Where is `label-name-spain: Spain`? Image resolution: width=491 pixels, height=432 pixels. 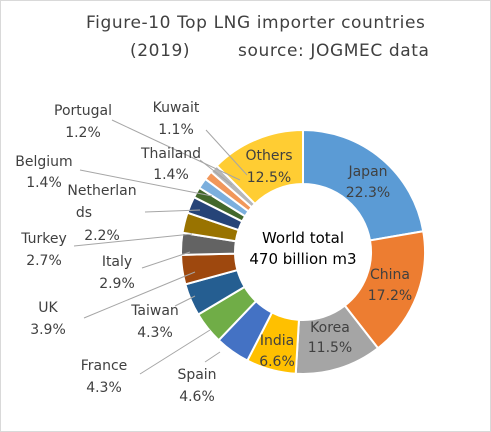
label-name-spain: Spain is located at coordinates (196, 375).